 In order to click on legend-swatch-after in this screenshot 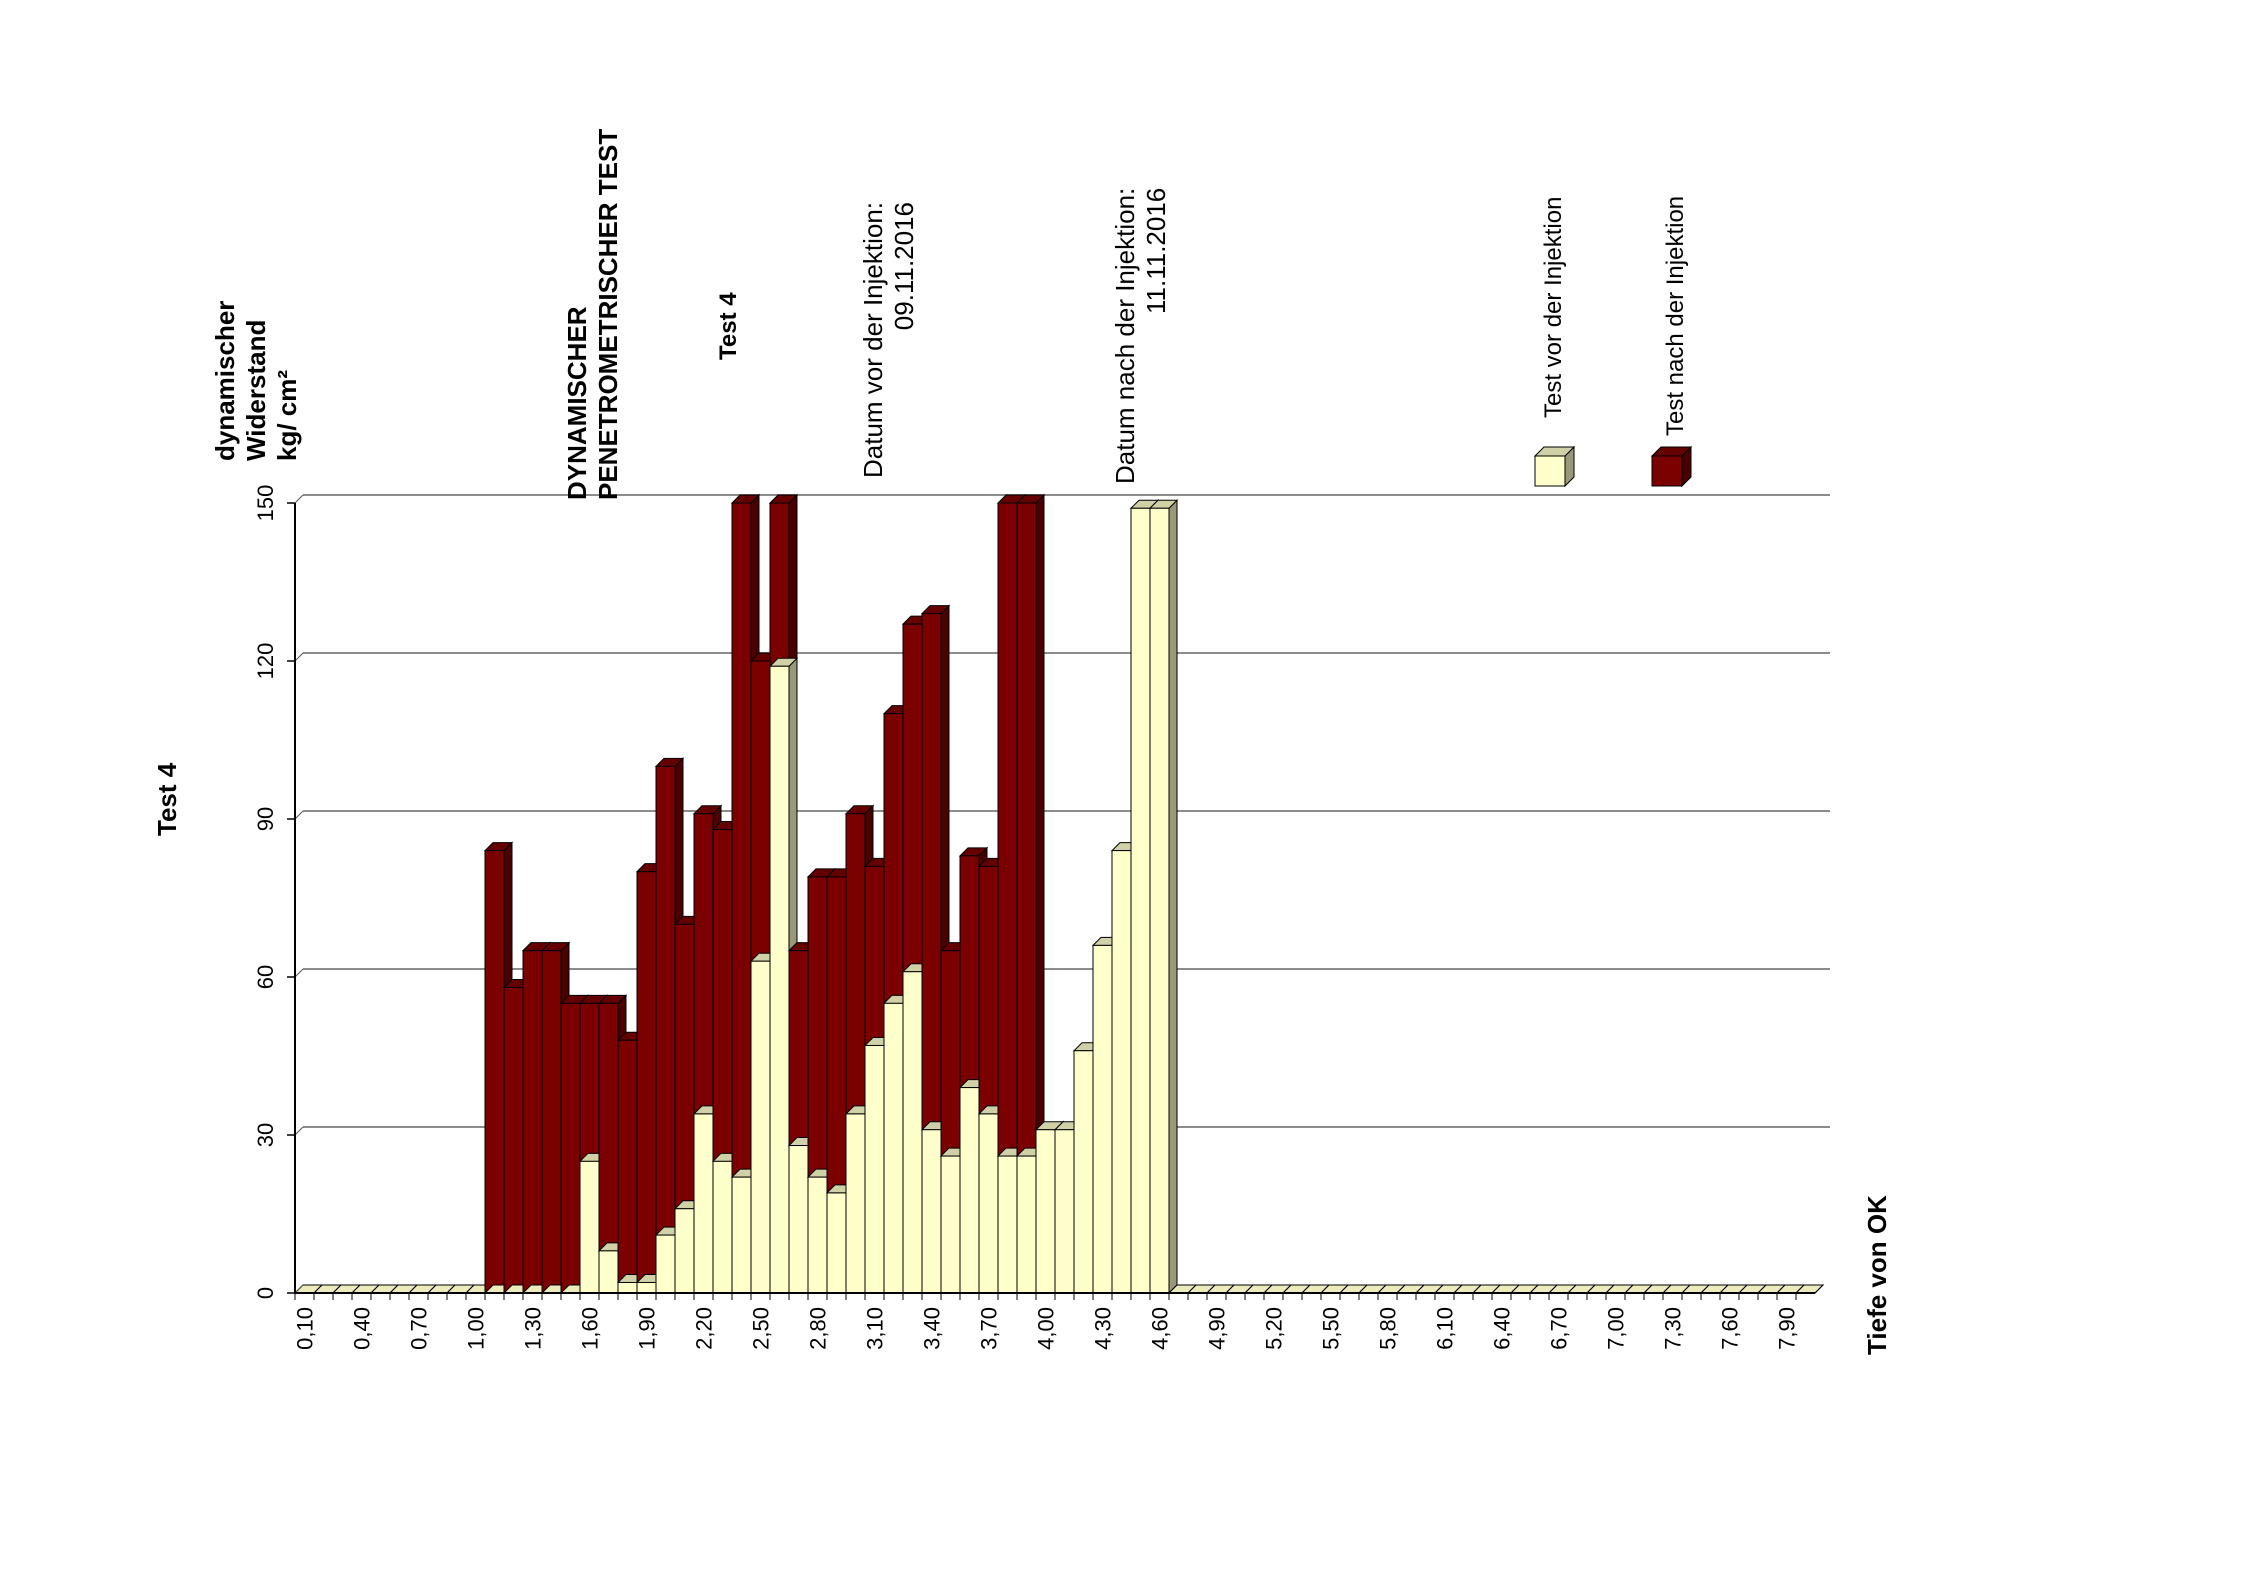, I will do `click(1667, 471)`.